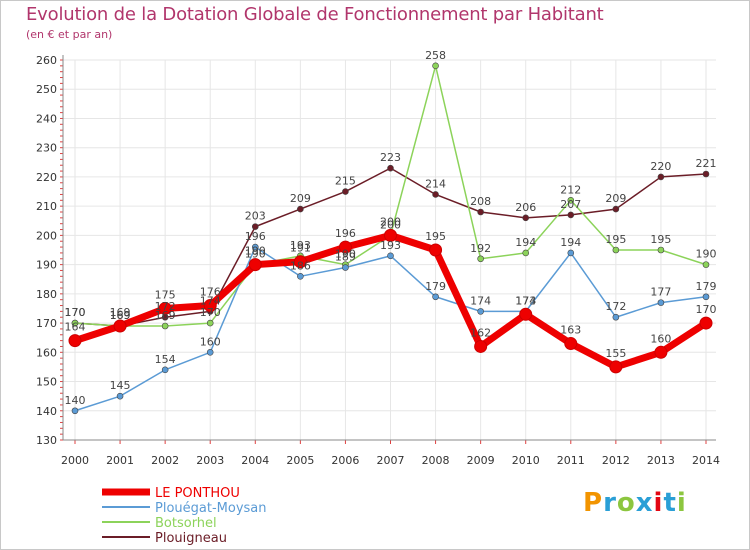 This screenshot has height=550, width=750. I want to click on x-tick-label: 2011, so click(571, 460).